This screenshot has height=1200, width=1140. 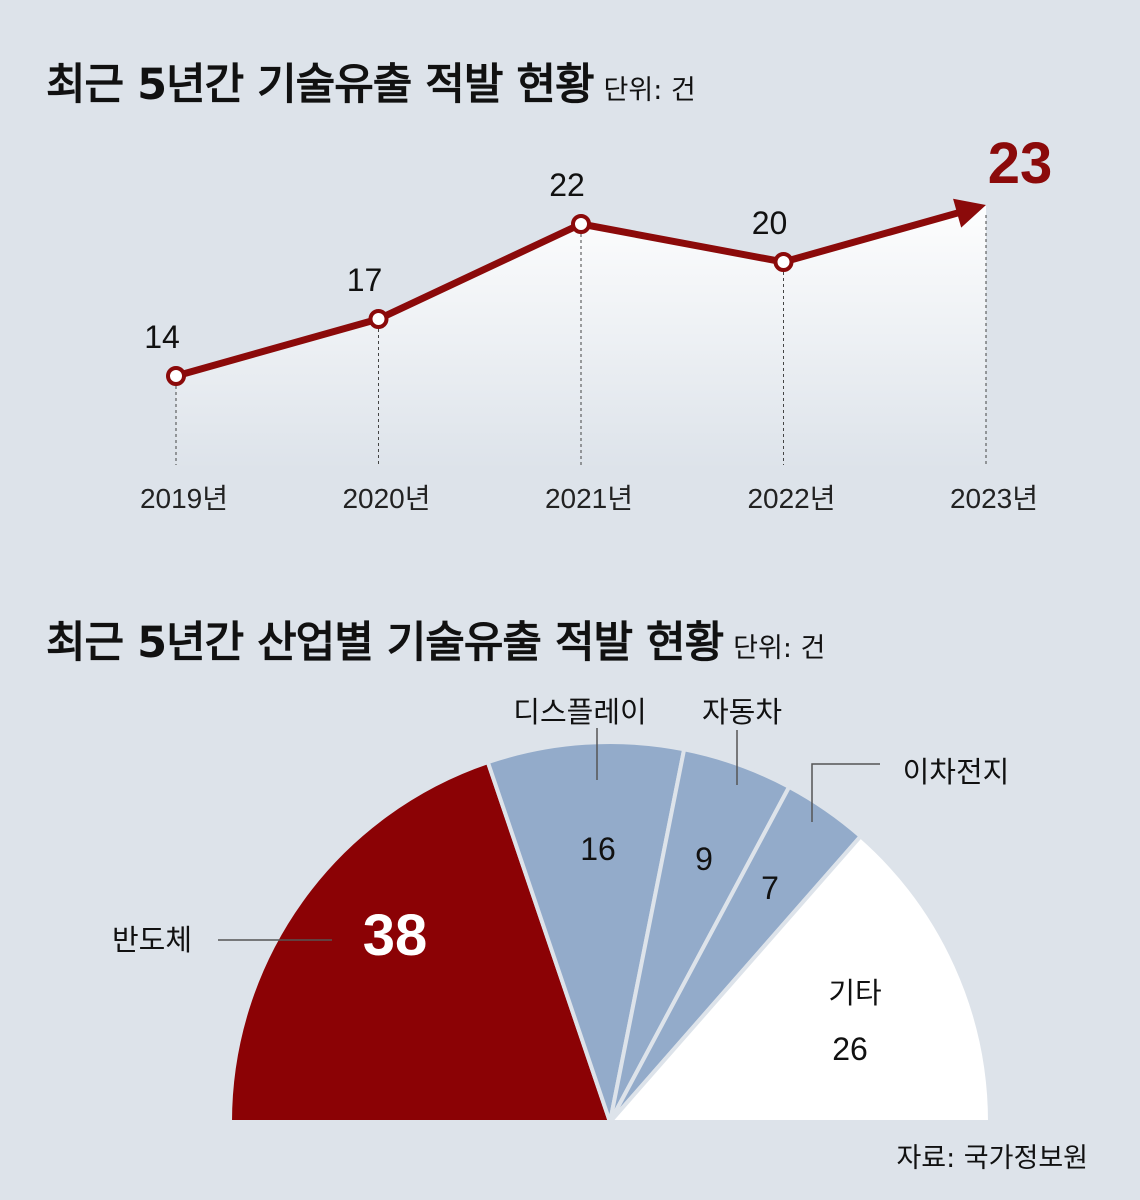 What do you see at coordinates (395, 935) in the screenshot?
I see `slice-value-반도체: 38` at bounding box center [395, 935].